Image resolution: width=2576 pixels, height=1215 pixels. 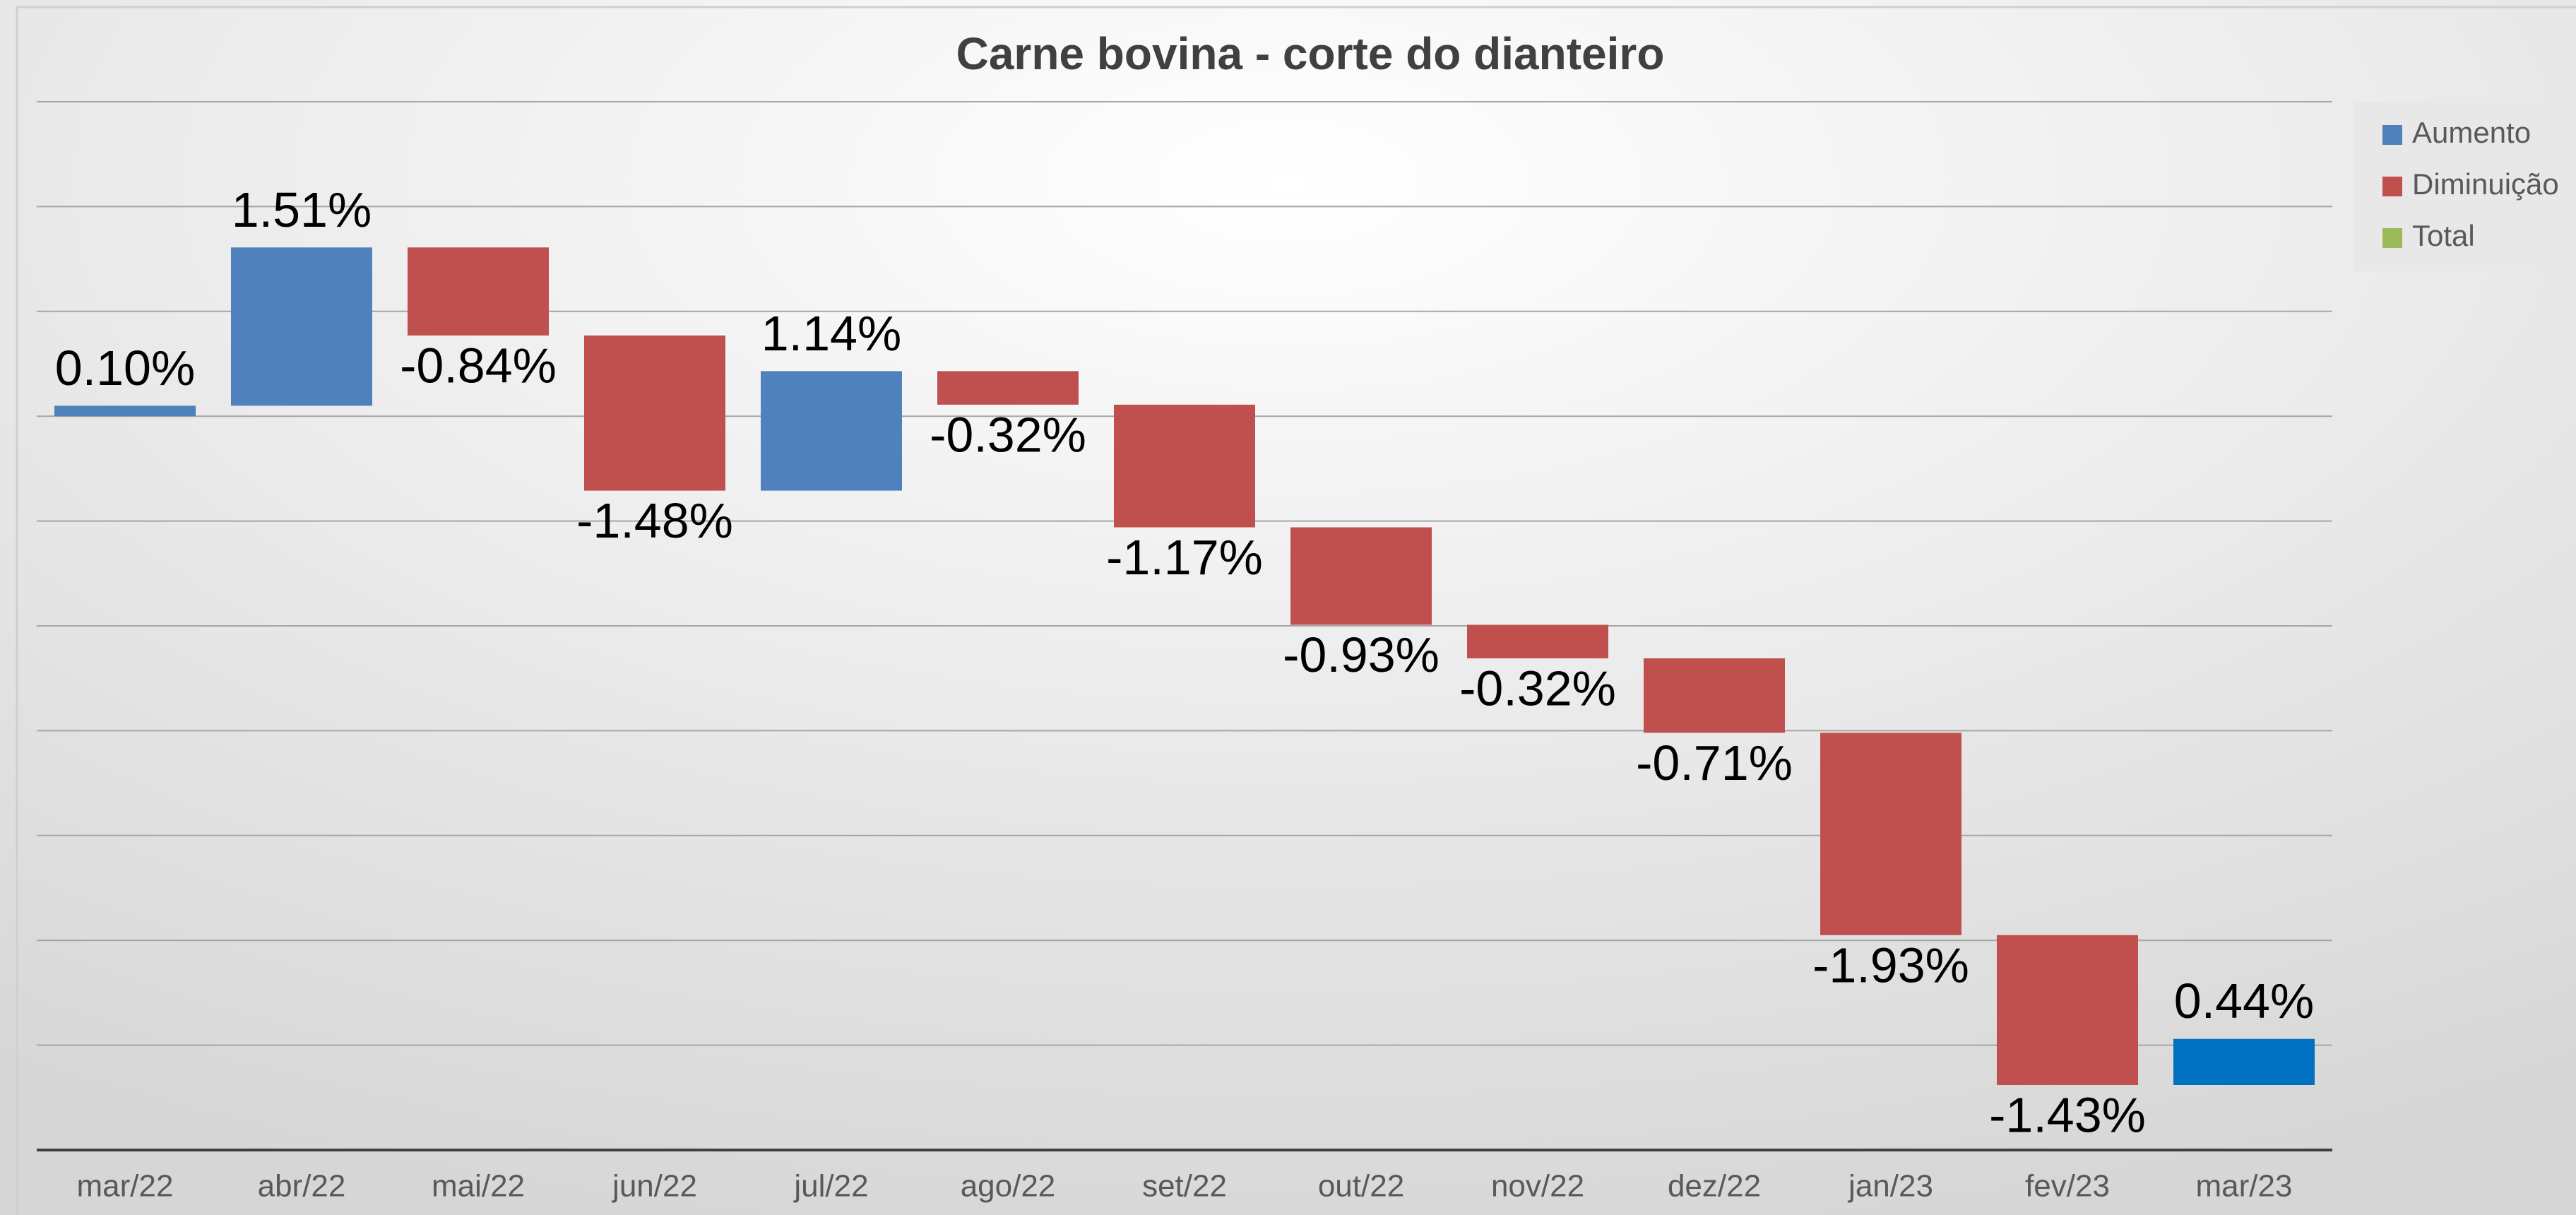 I want to click on x-tick-label: nov/22, so click(x=1537, y=1186).